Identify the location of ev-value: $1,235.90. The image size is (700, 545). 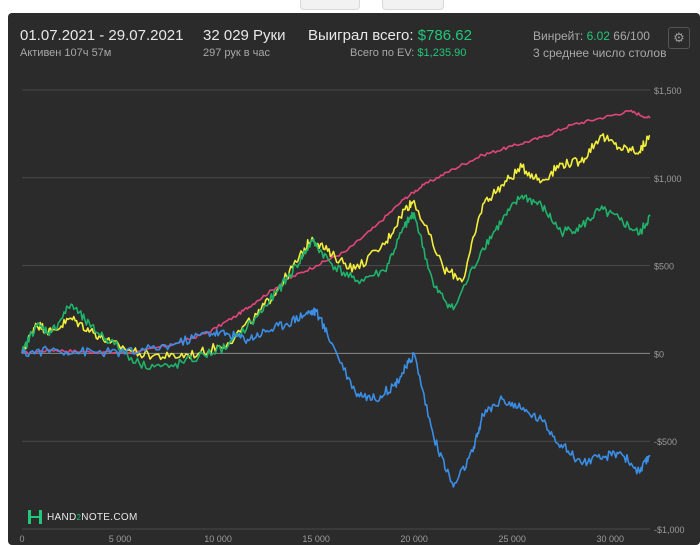
(442, 53).